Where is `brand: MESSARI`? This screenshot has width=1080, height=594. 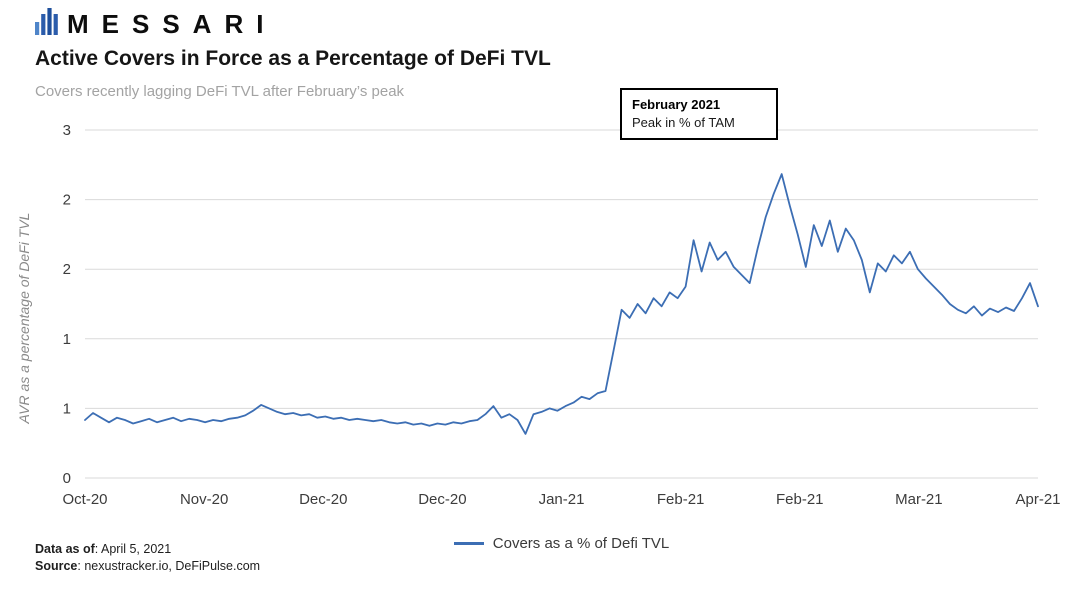 brand: MESSARI is located at coordinates (155, 24).